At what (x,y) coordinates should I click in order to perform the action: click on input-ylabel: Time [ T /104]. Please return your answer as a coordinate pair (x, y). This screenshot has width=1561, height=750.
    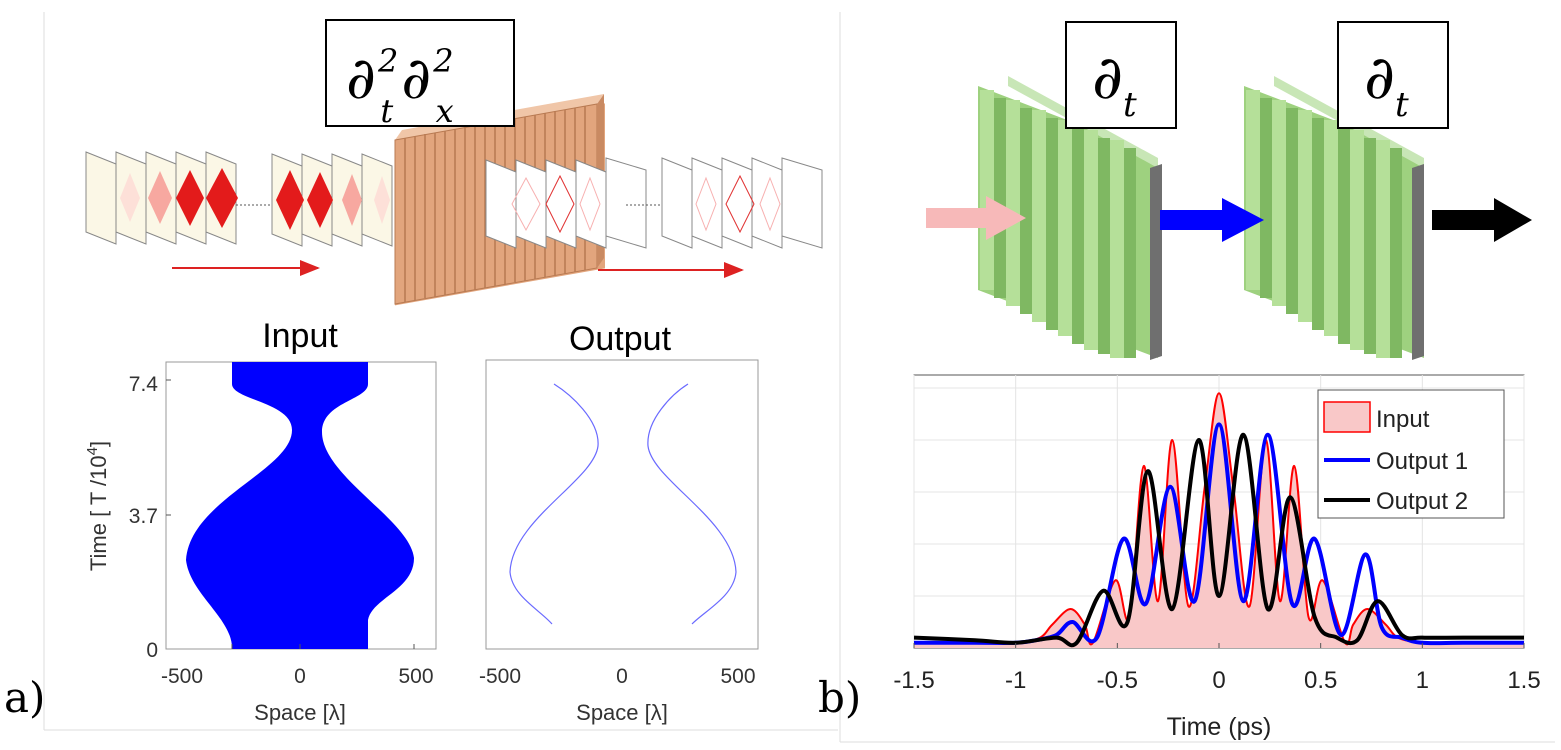
    Looking at the image, I should click on (97, 506).